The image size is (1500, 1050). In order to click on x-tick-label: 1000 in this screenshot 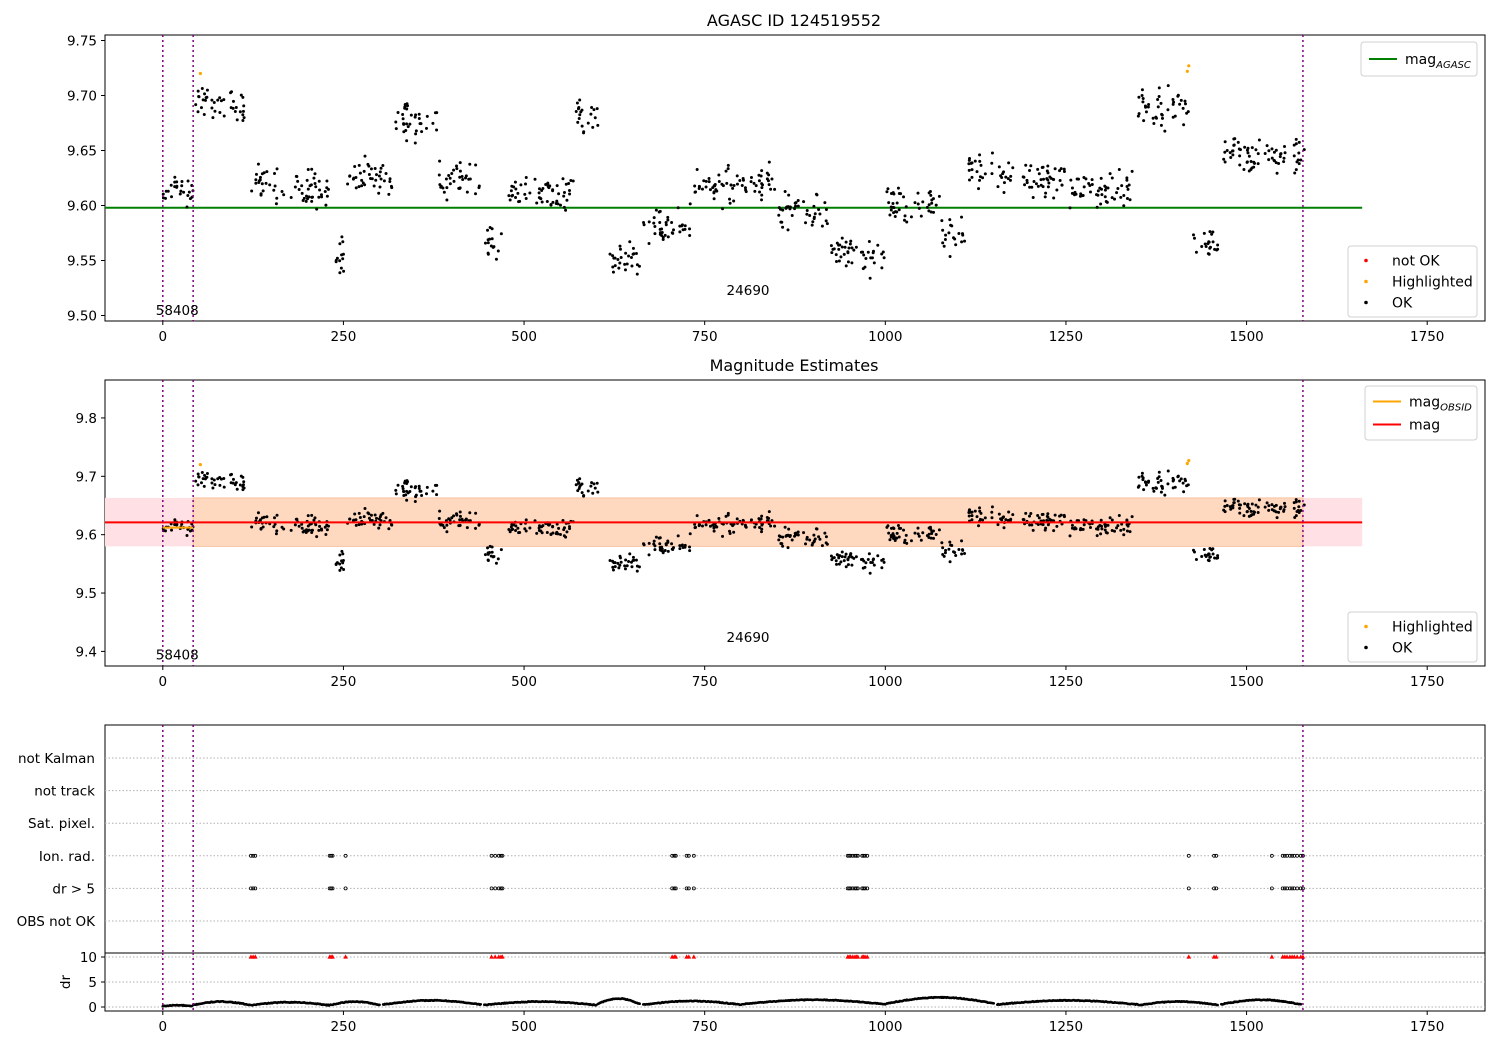, I will do `click(885, 1027)`.